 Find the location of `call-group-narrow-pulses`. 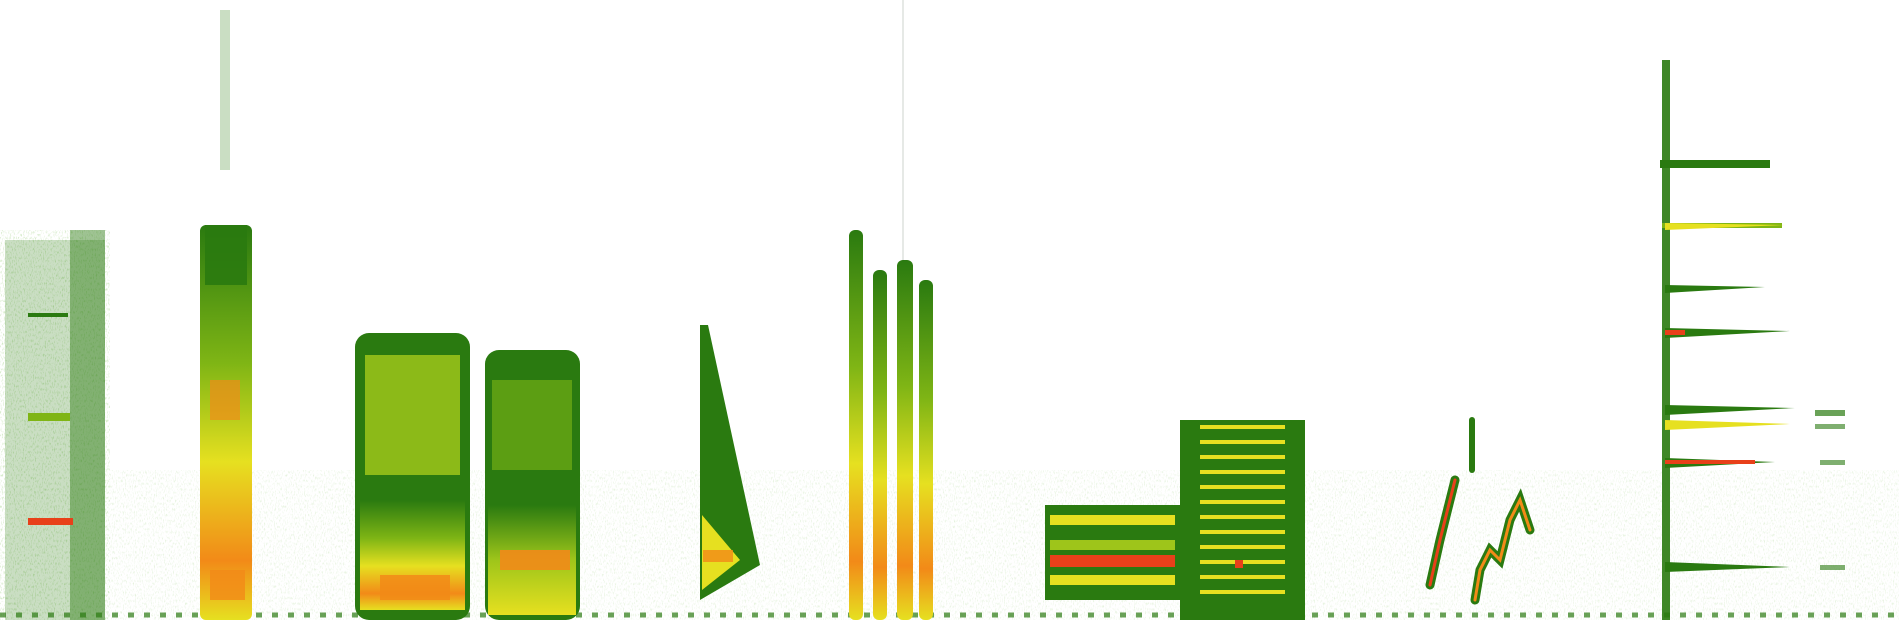

call-group-narrow-pulses is located at coordinates (891, 425).